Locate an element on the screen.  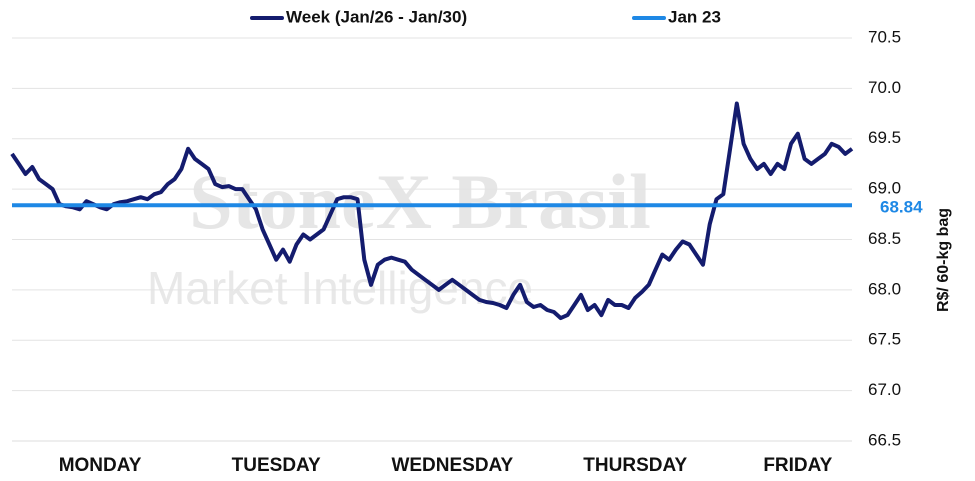
y-tick-label: 67.0 is located at coordinates (884, 389).